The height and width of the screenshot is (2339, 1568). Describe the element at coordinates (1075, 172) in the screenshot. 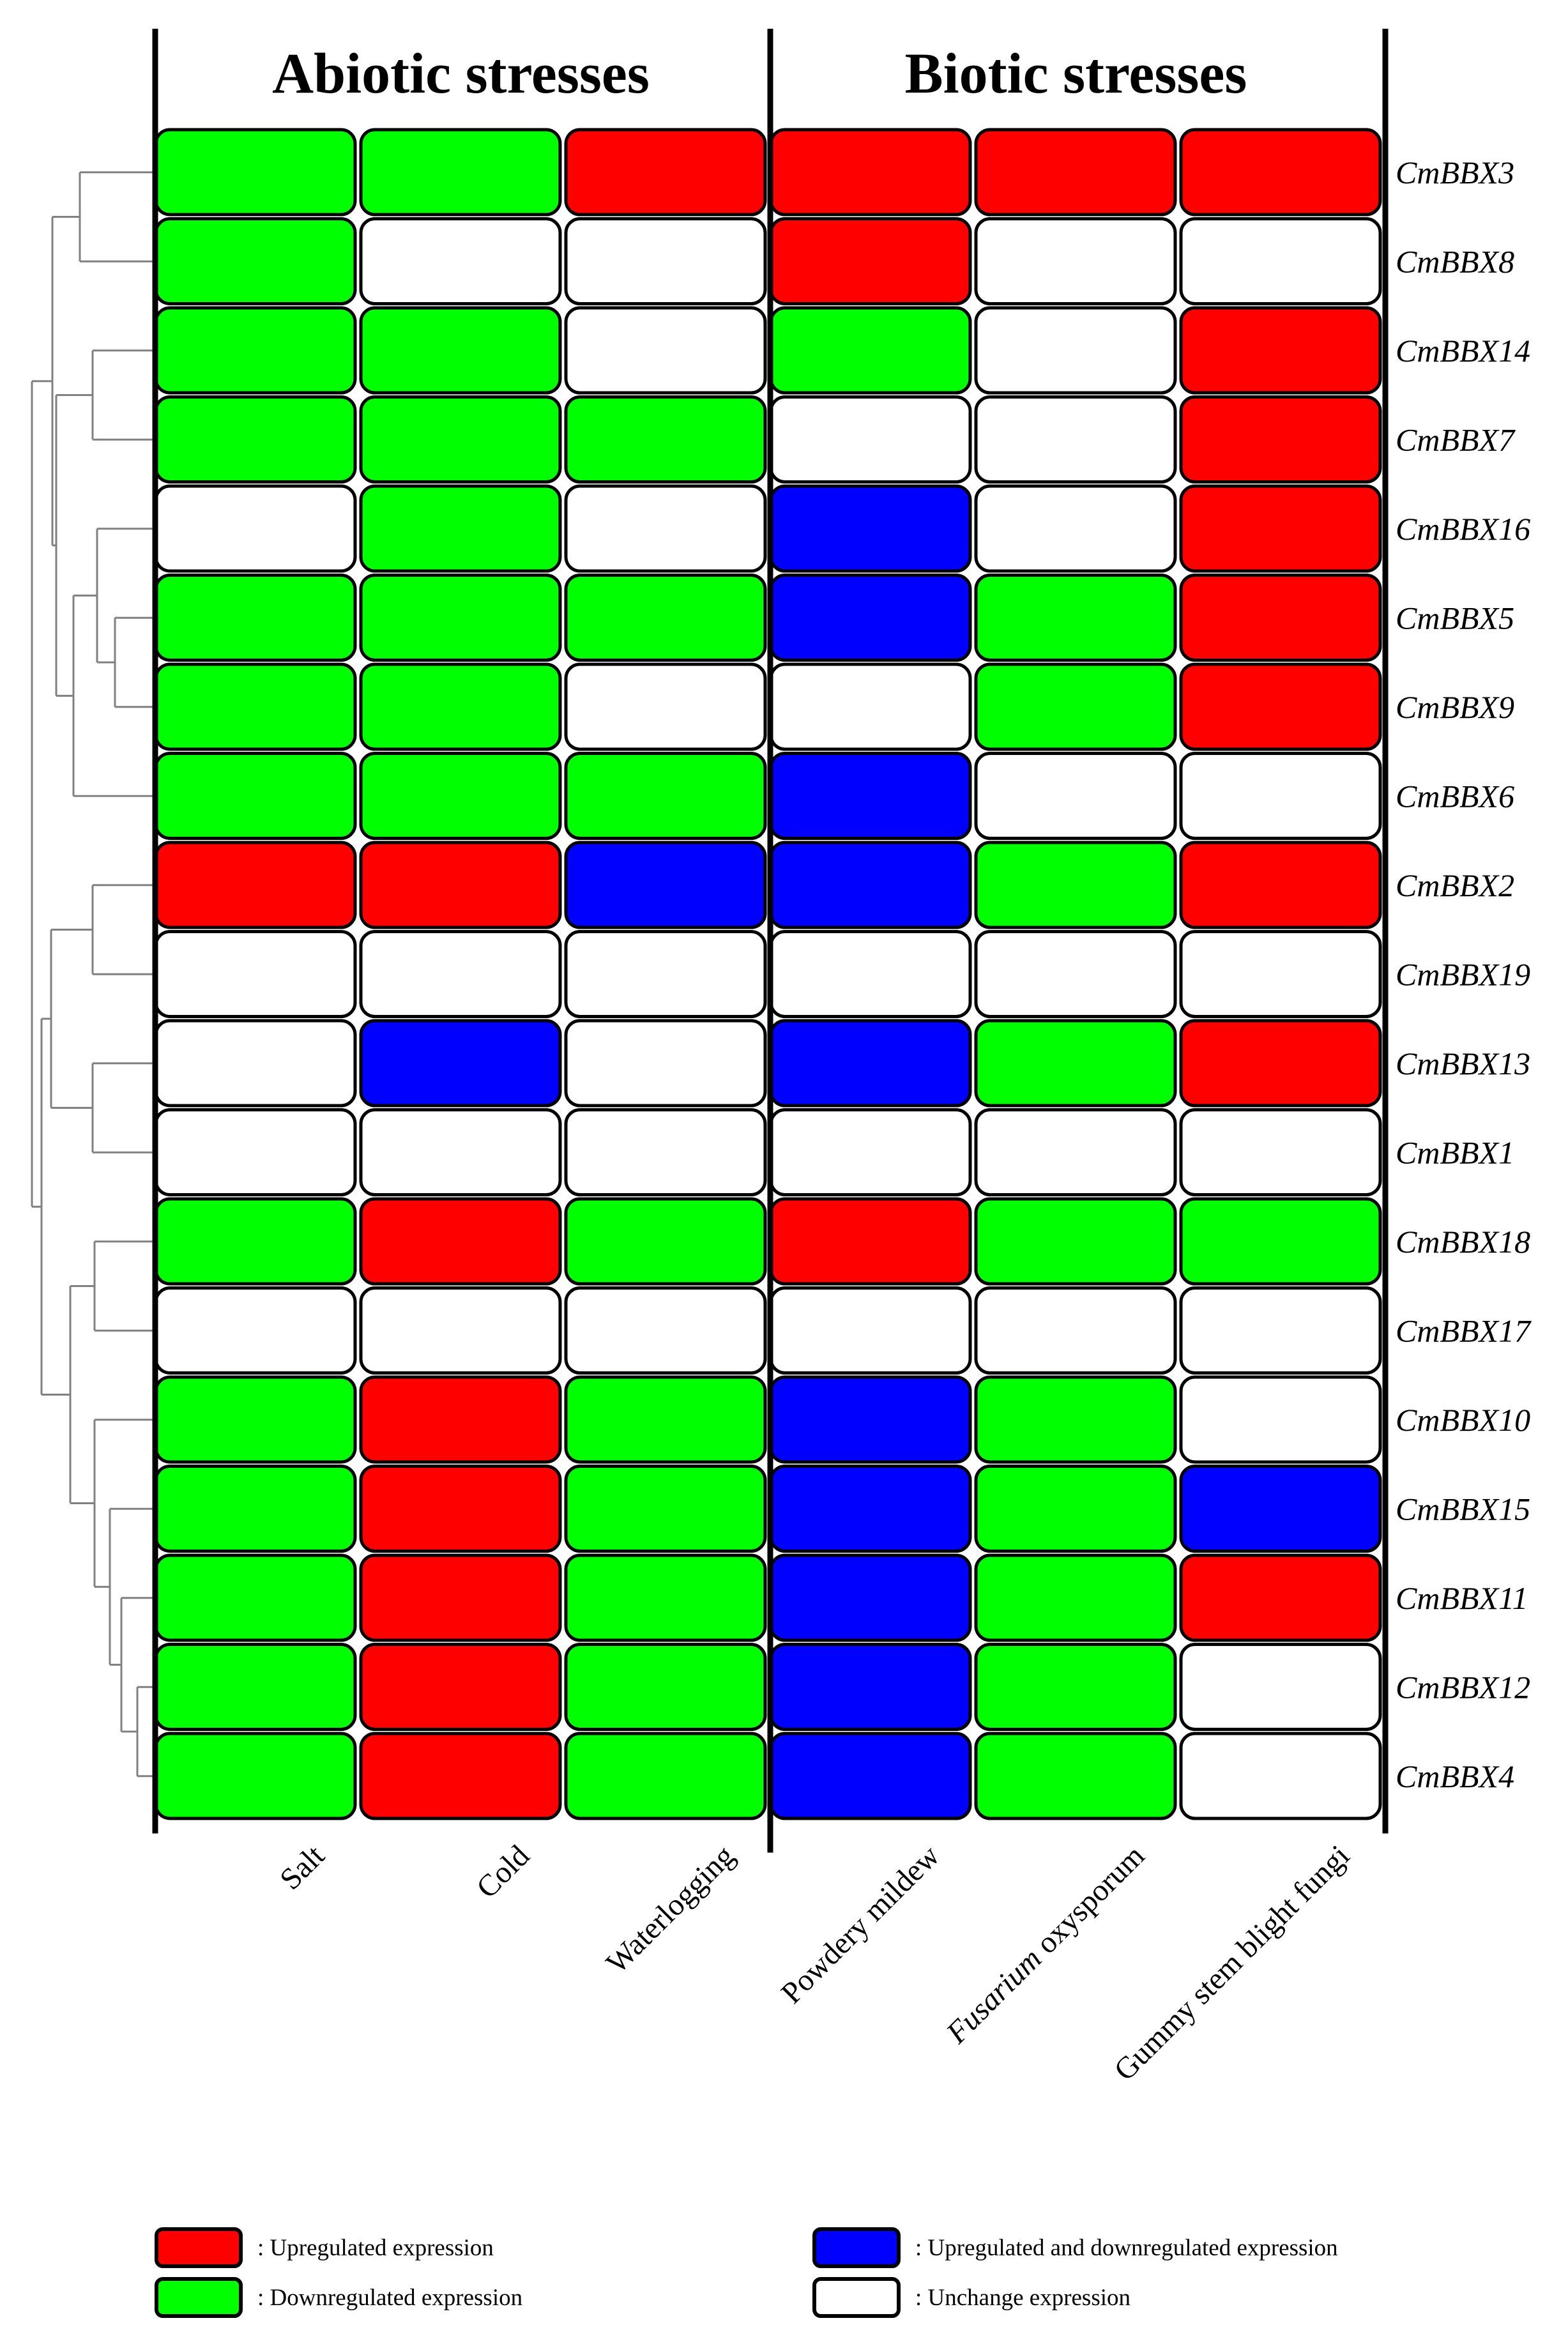

I see `cell-cmbbx3-fusarium-oxysporum` at that location.